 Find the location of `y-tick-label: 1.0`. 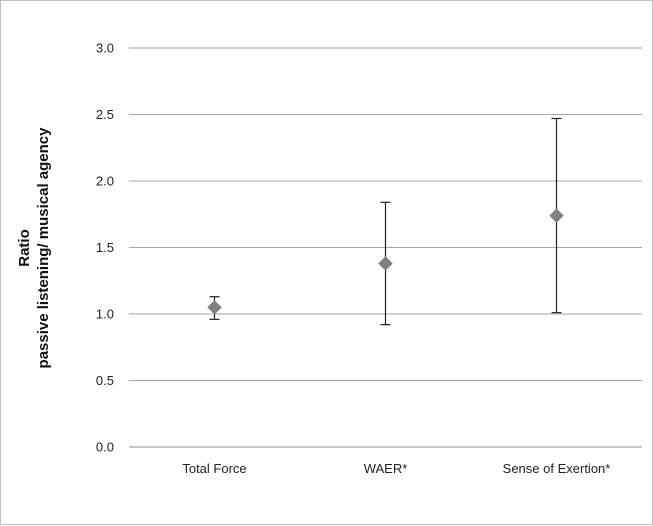

y-tick-label: 1.0 is located at coordinates (105, 314).